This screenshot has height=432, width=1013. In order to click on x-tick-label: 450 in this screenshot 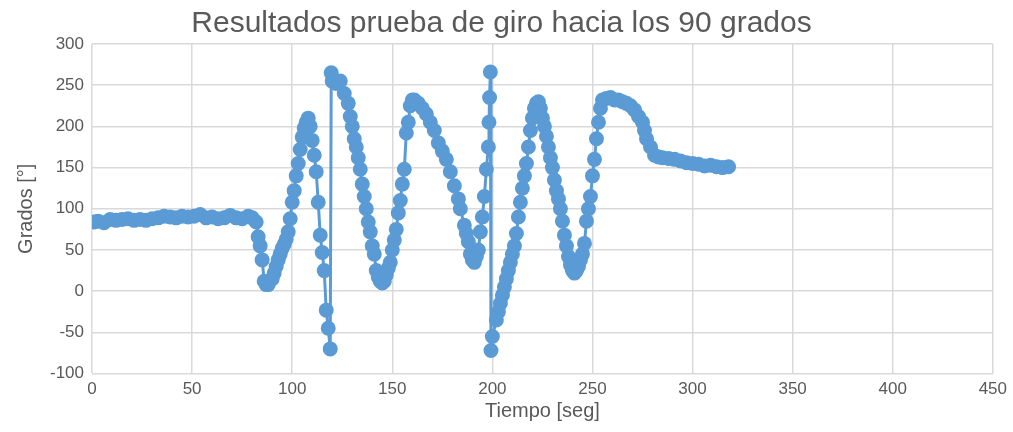, I will do `click(993, 389)`.